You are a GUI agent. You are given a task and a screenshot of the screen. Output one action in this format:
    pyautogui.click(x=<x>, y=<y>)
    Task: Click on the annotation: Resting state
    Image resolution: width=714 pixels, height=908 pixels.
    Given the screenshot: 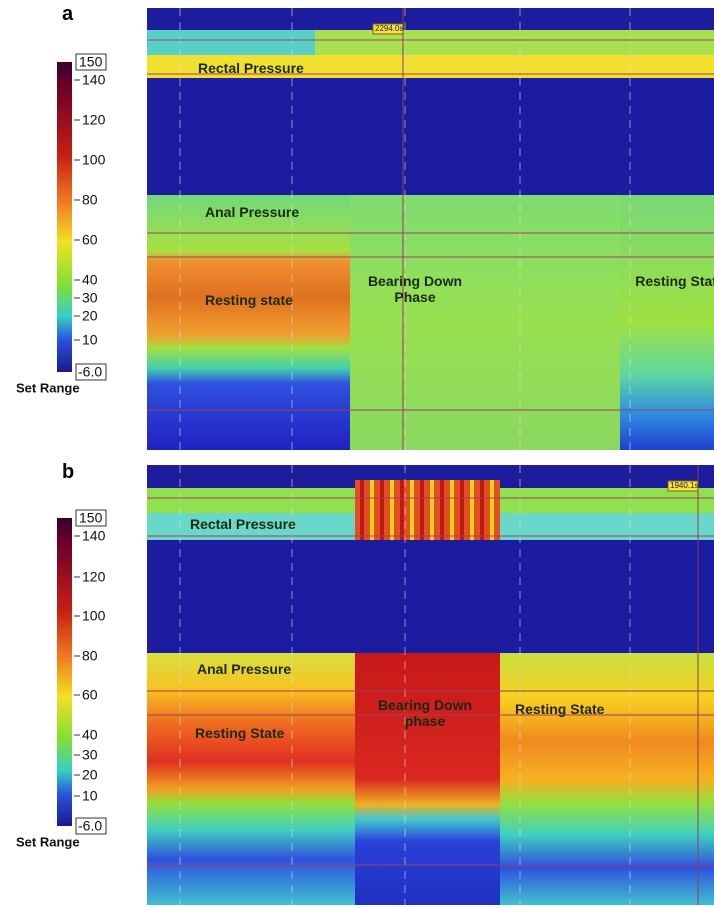 What is the action you would take?
    pyautogui.click(x=249, y=300)
    